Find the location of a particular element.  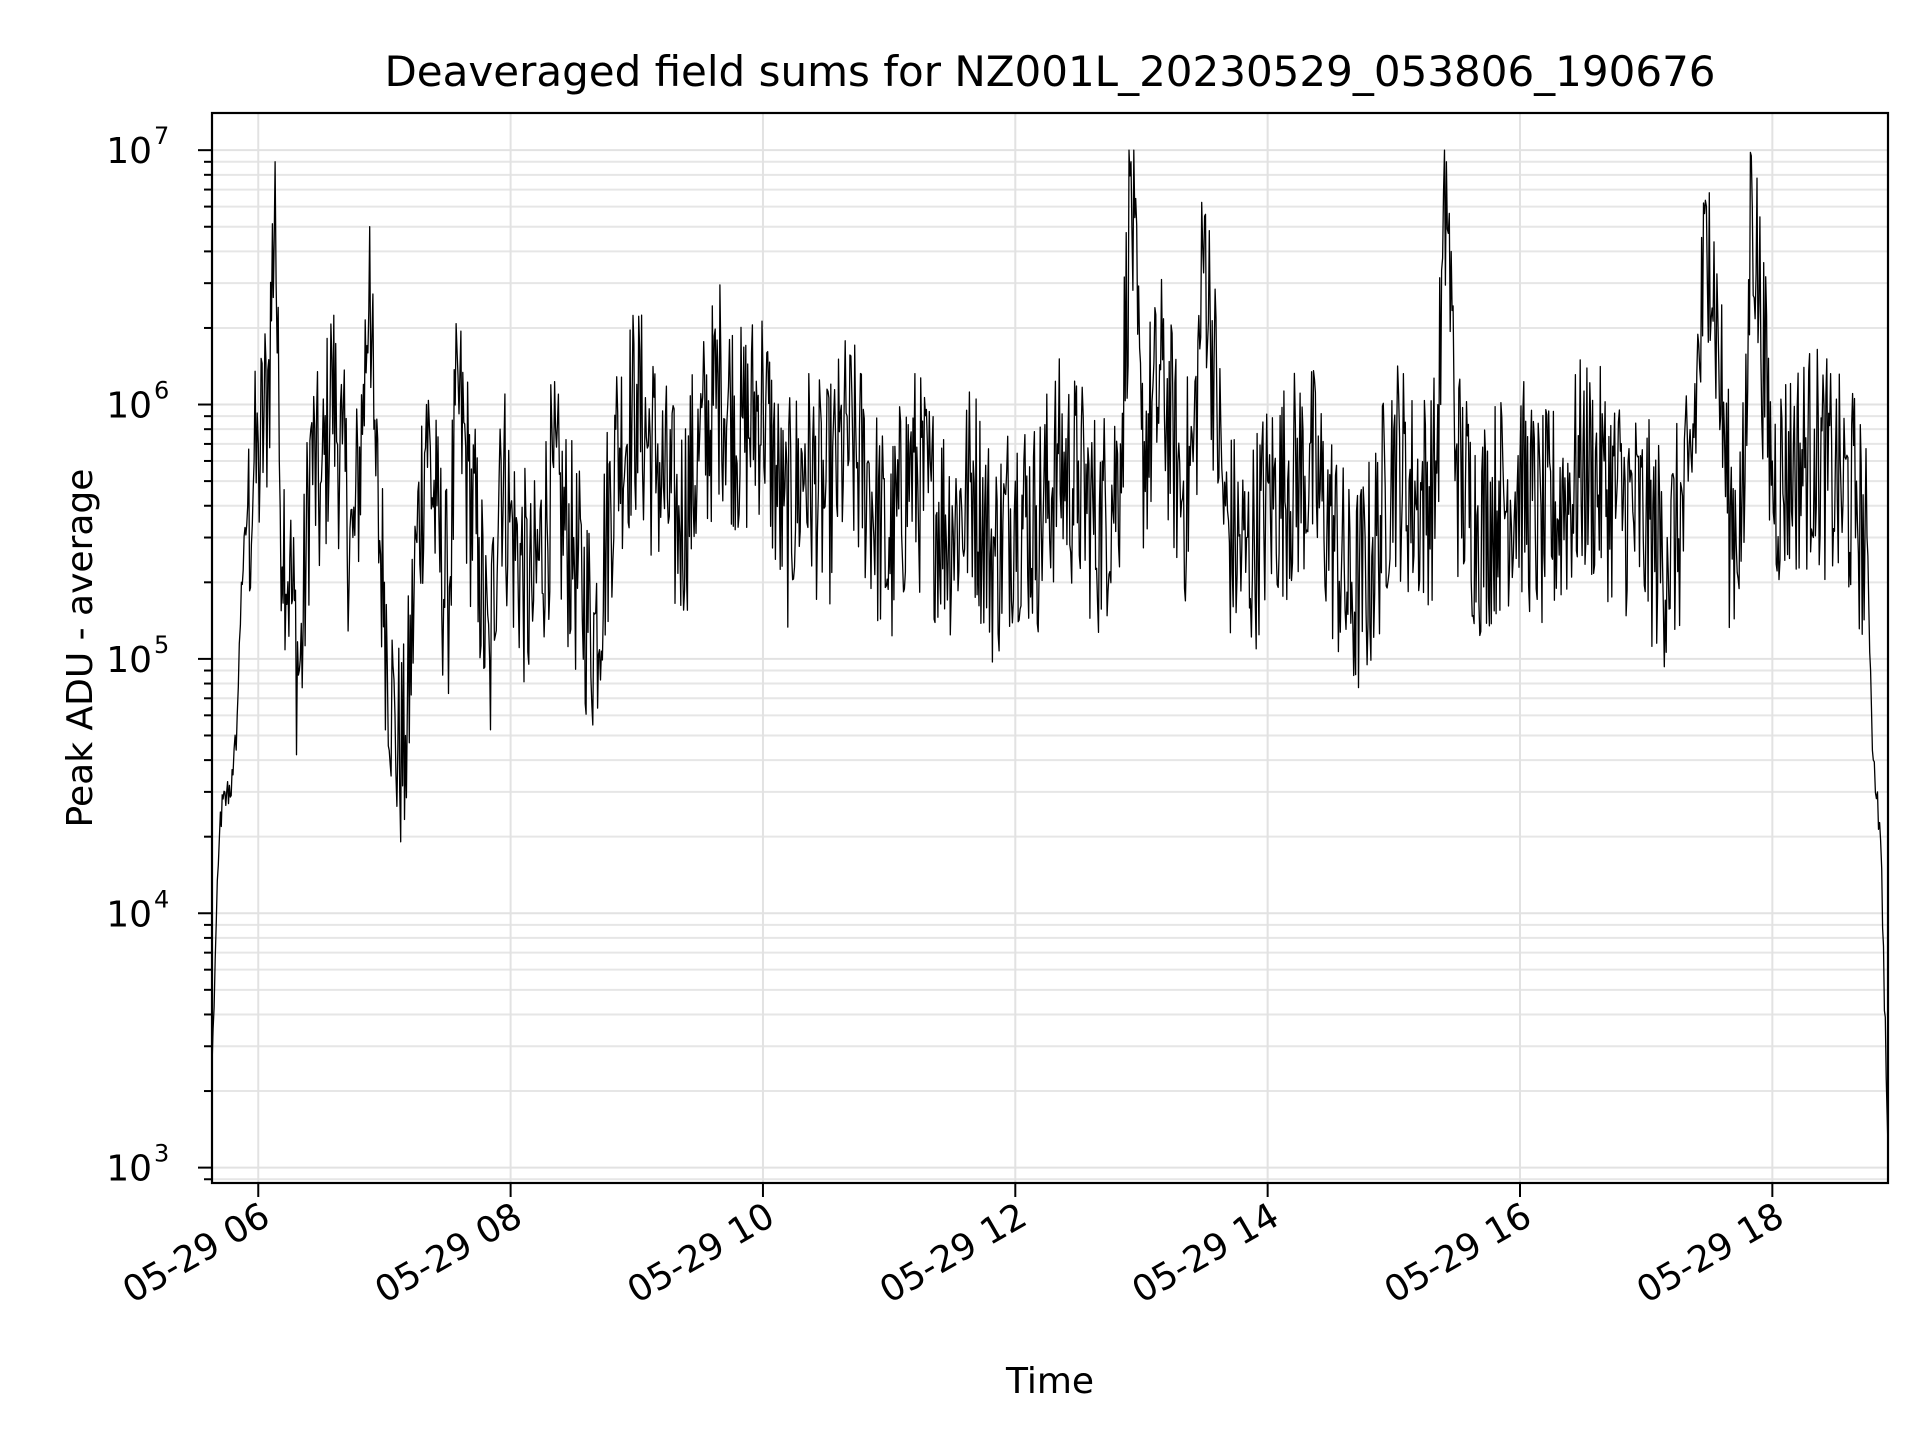

y-tick-exponent: 4 is located at coordinates (161, 899).